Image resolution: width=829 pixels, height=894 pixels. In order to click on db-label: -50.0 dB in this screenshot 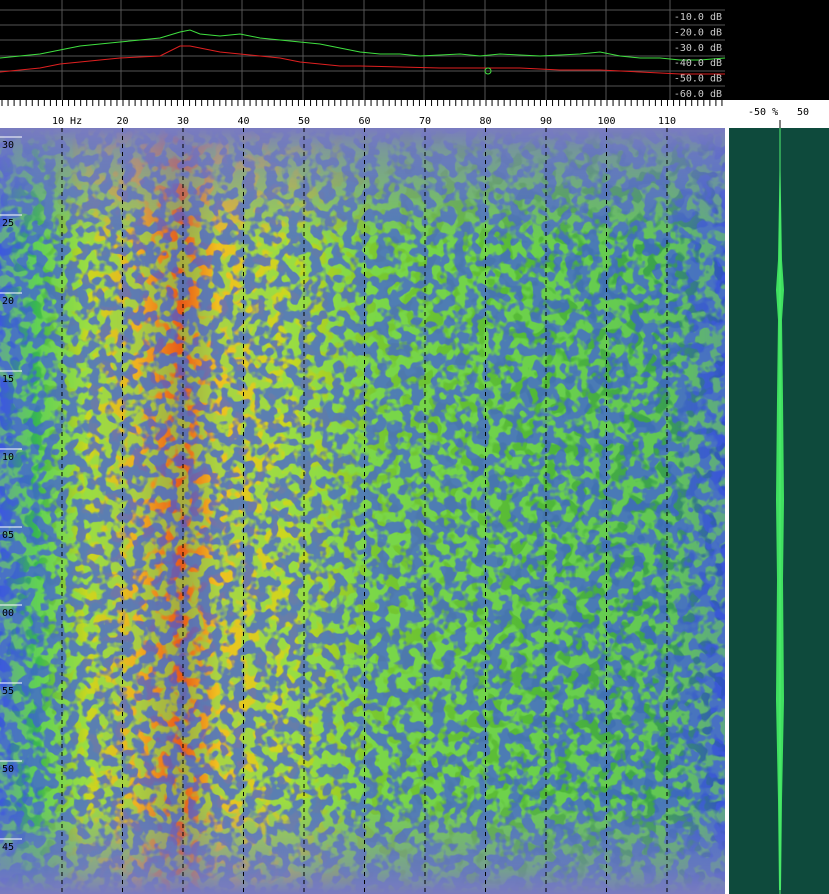, I will do `click(698, 79)`.